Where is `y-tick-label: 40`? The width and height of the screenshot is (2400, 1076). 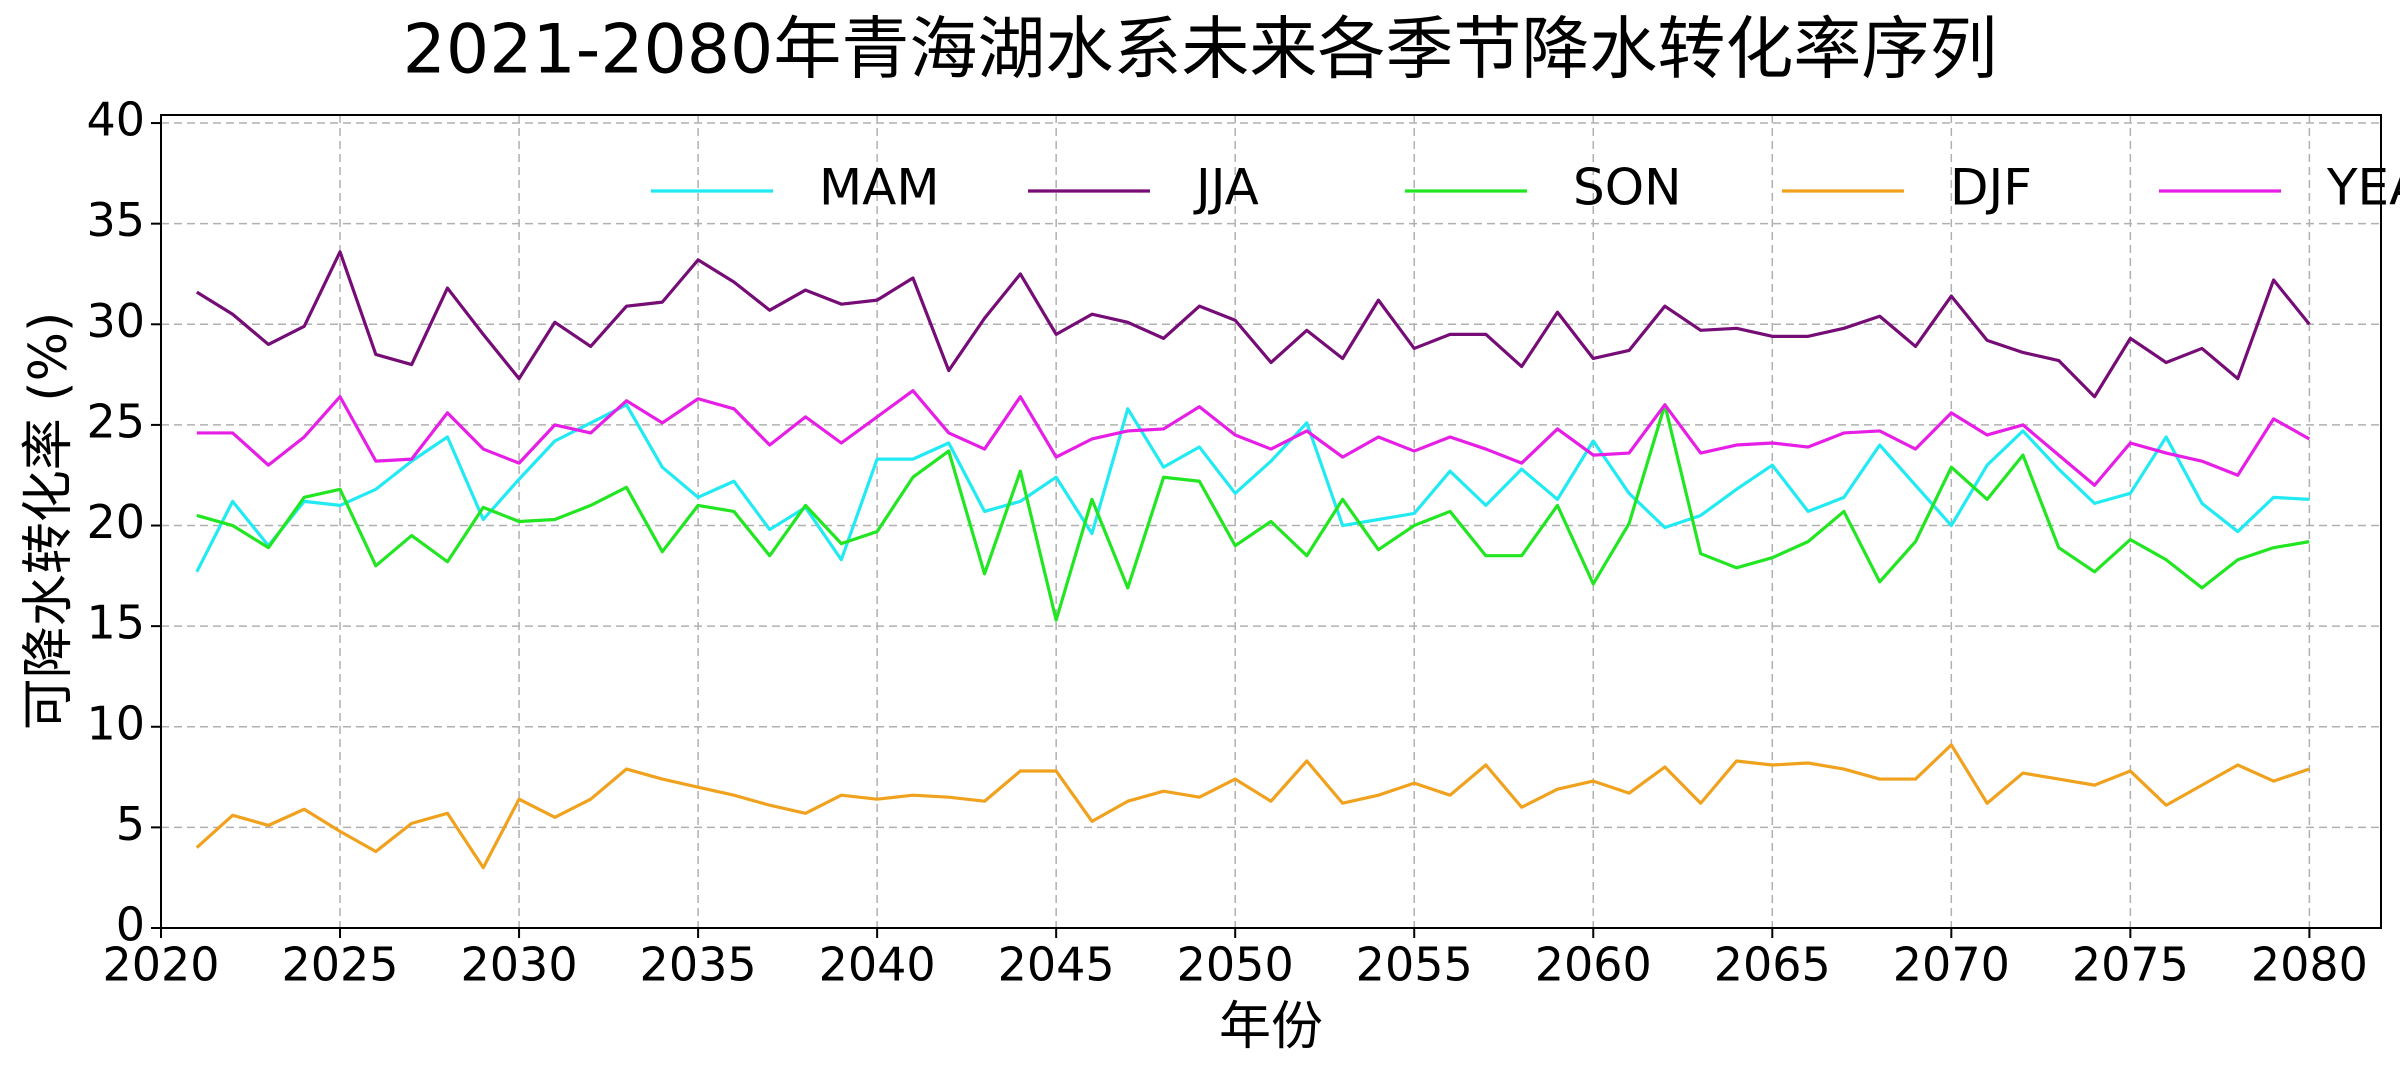
y-tick-label: 40 is located at coordinates (115, 120).